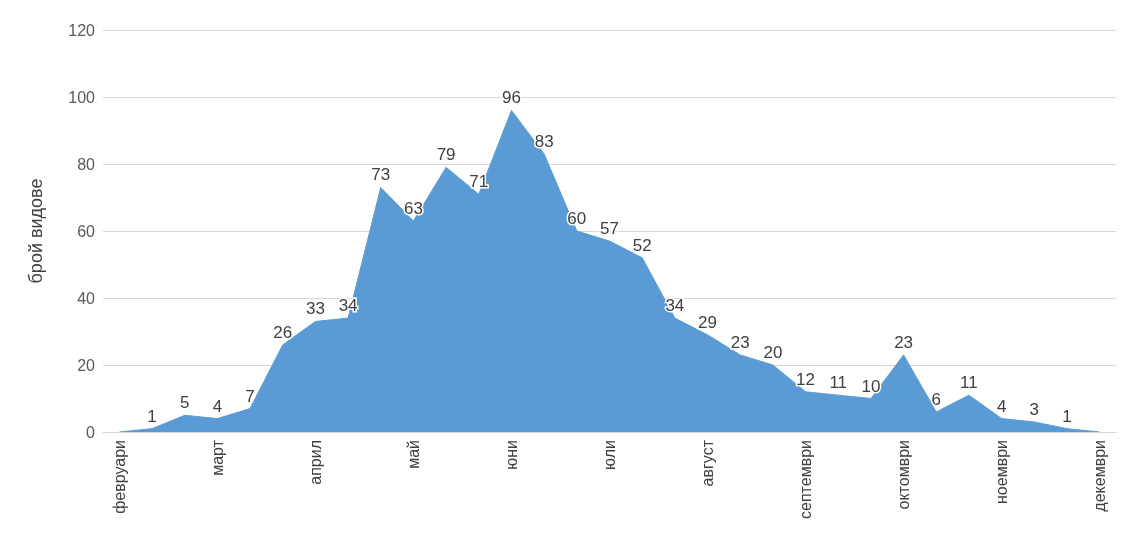  Describe the element at coordinates (86, 231) in the screenshot. I see `y-tick-label: 60` at that location.